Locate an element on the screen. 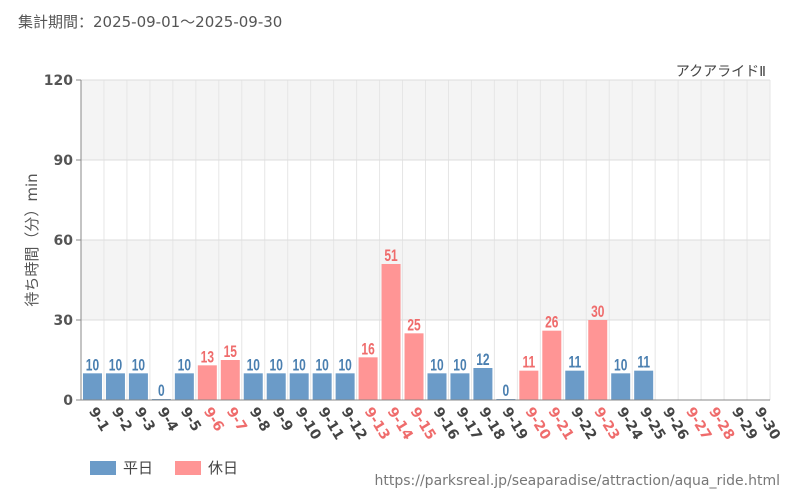  period-label: 集計期間：2025-09-01〜2025-09-30 is located at coordinates (150, 22).